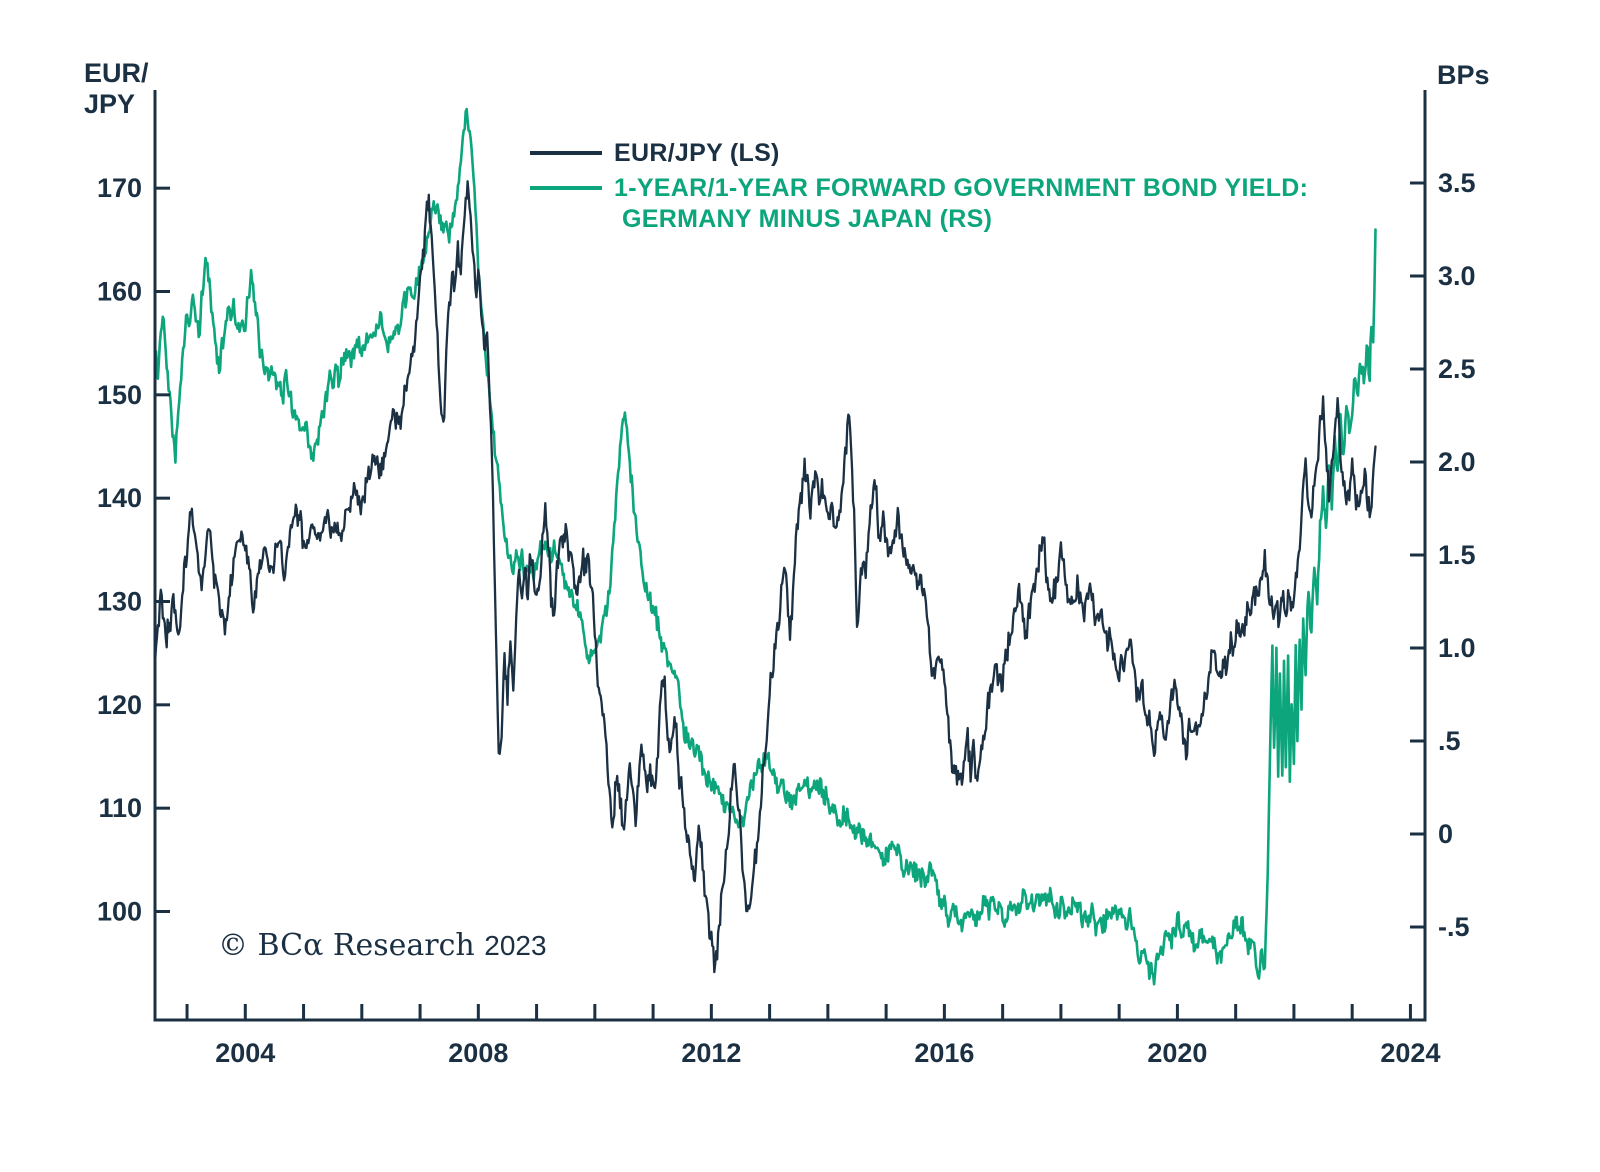 This screenshot has height=1172, width=1600. I want to click on svg-text: .5, so click(1449, 741).